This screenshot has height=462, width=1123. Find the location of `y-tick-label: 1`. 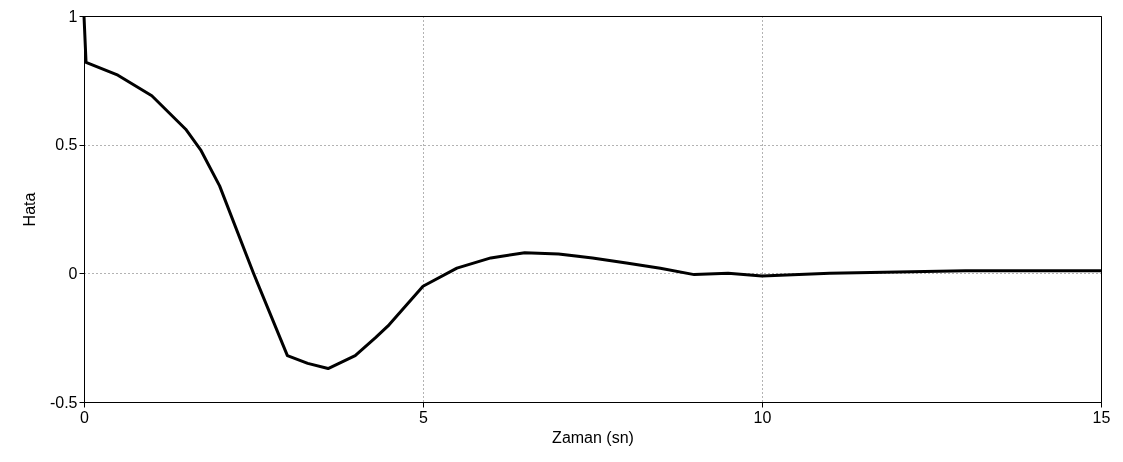

y-tick-label: 1 is located at coordinates (73, 16).